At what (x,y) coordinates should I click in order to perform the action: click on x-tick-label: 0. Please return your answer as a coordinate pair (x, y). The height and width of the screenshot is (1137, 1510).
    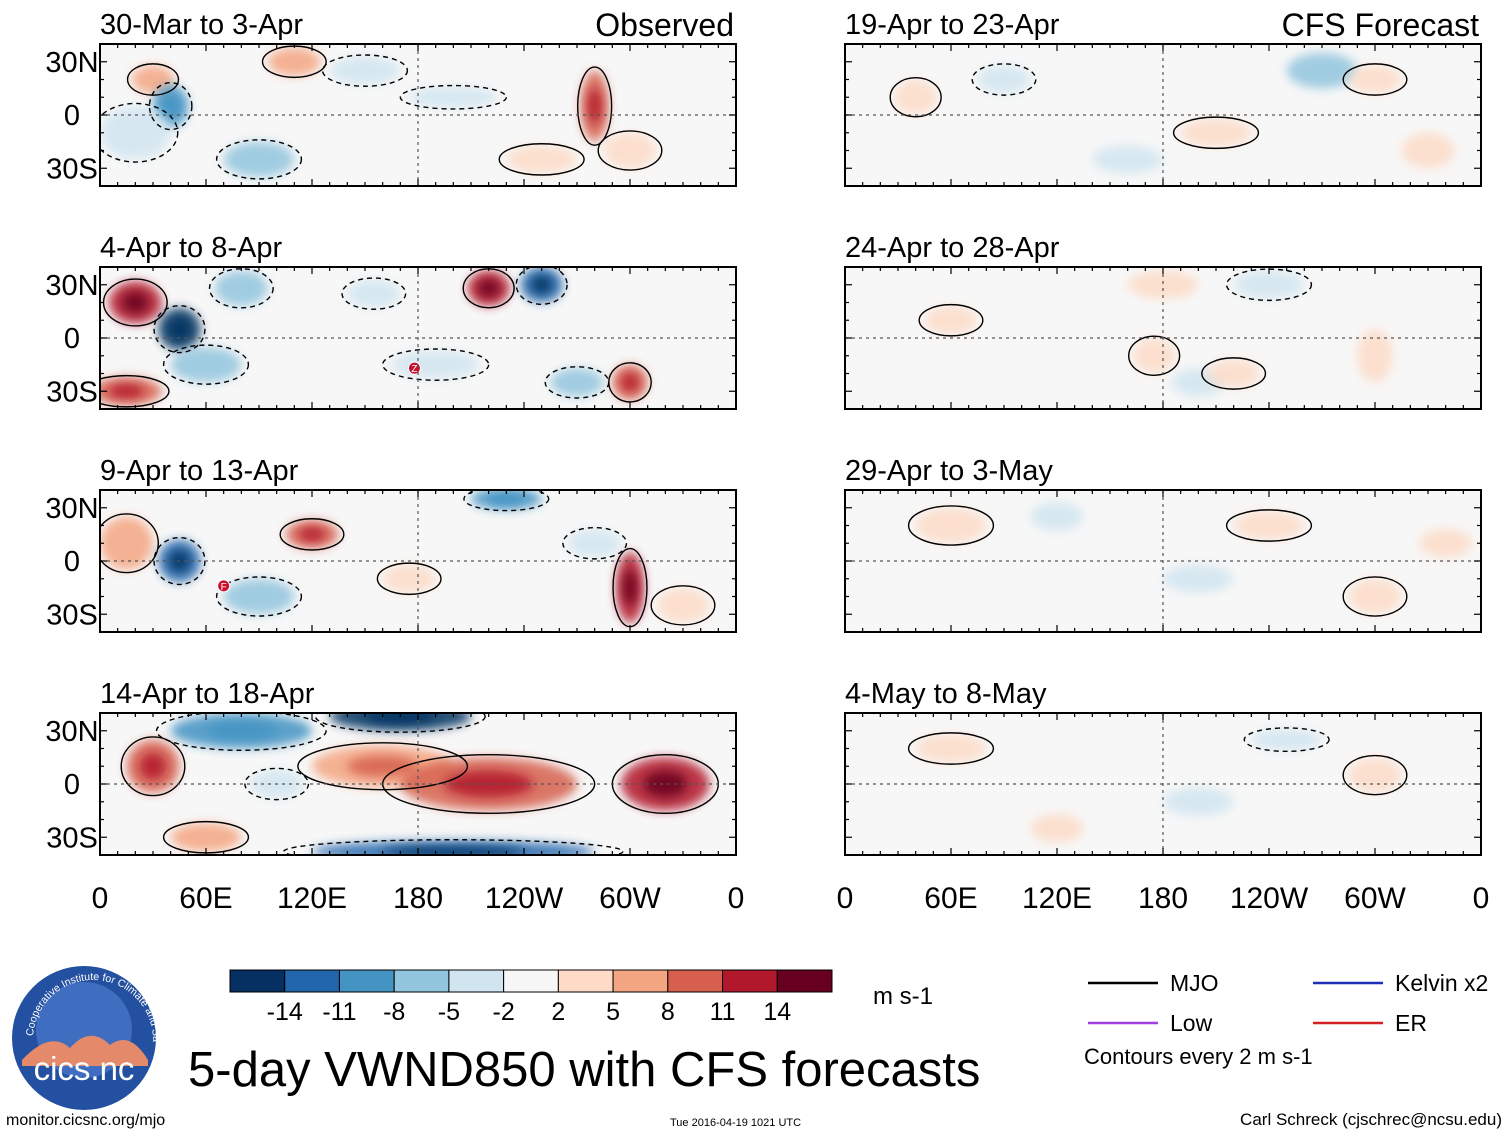
    Looking at the image, I should click on (845, 898).